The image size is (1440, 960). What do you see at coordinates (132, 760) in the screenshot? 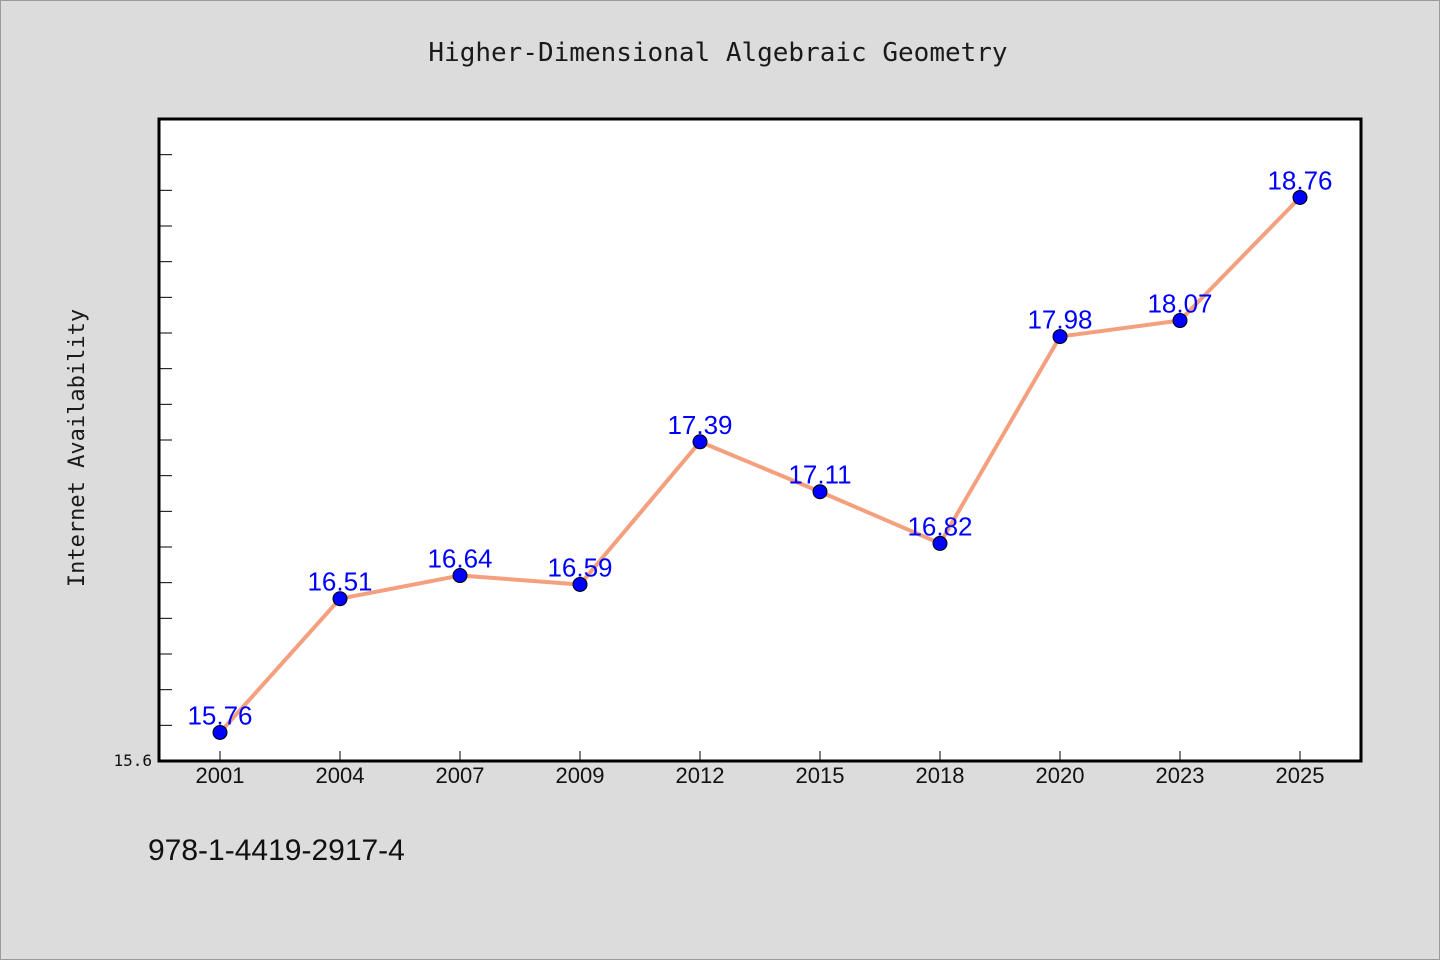
I see `y-tick-label: 15.6` at bounding box center [132, 760].